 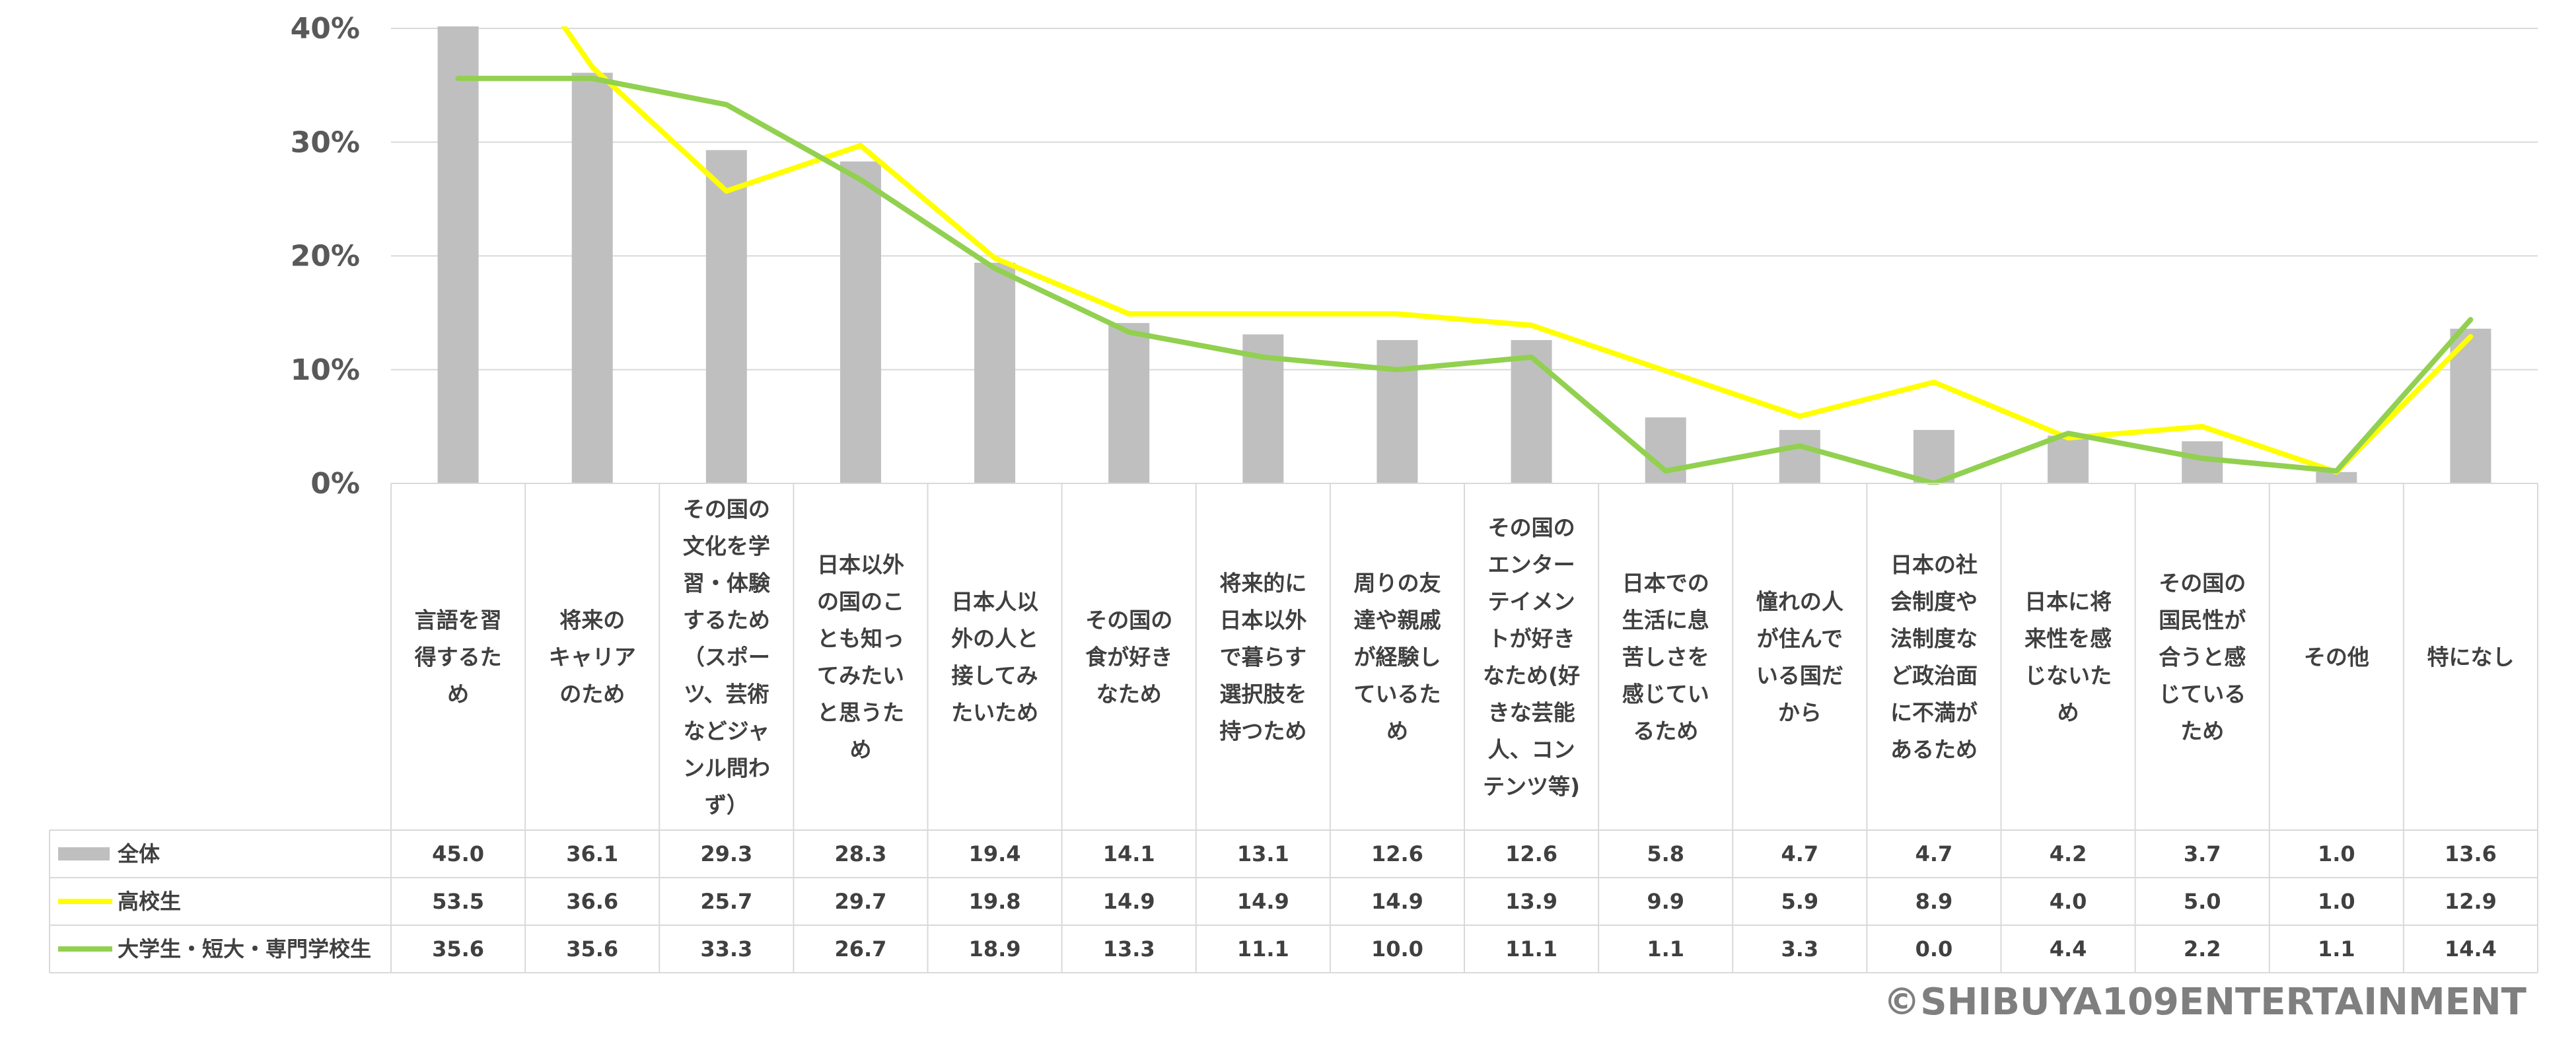 I want to click on data-label: 5.9, so click(x=1800, y=901).